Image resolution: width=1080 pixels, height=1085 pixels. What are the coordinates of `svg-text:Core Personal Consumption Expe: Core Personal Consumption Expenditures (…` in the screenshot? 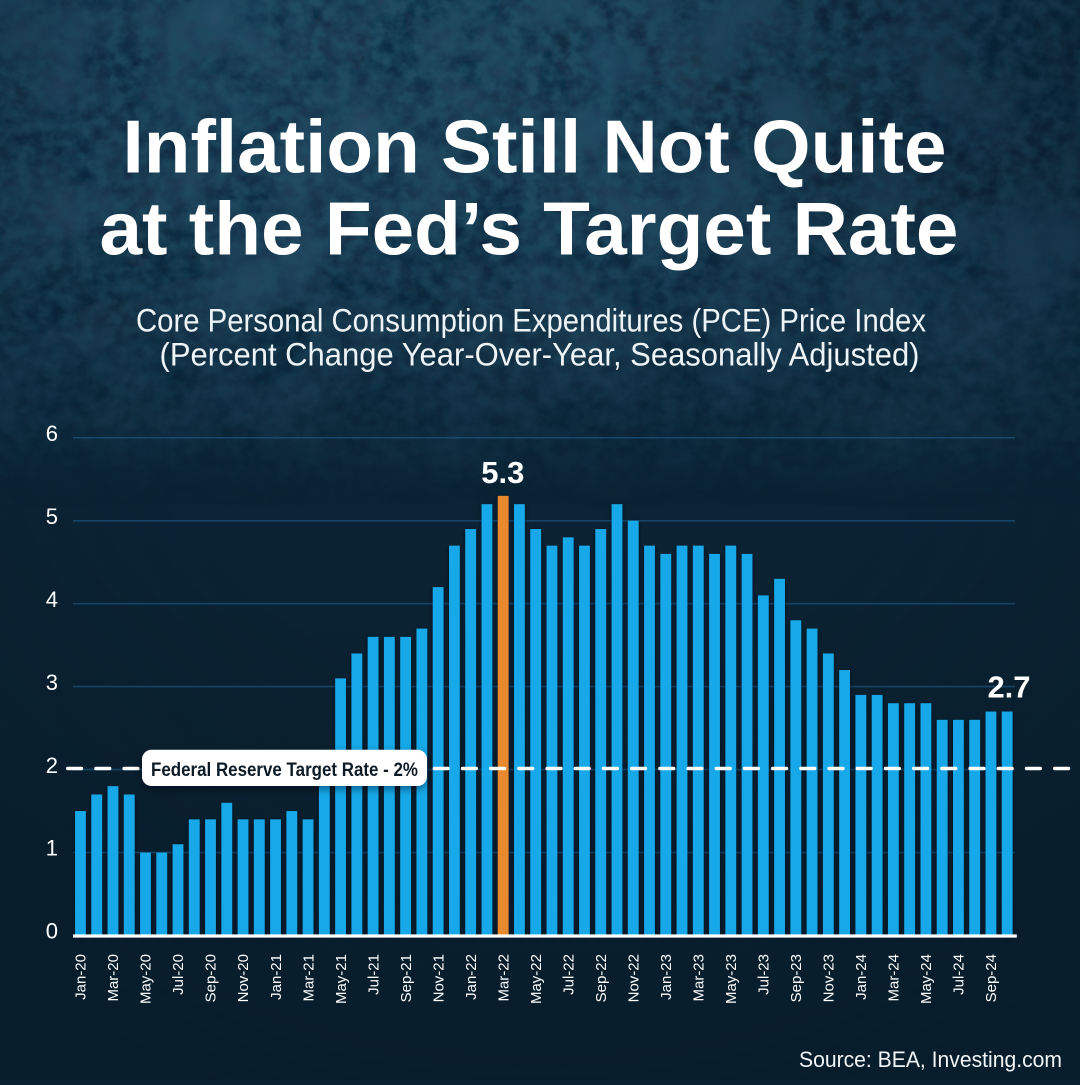 It's located at (531, 320).